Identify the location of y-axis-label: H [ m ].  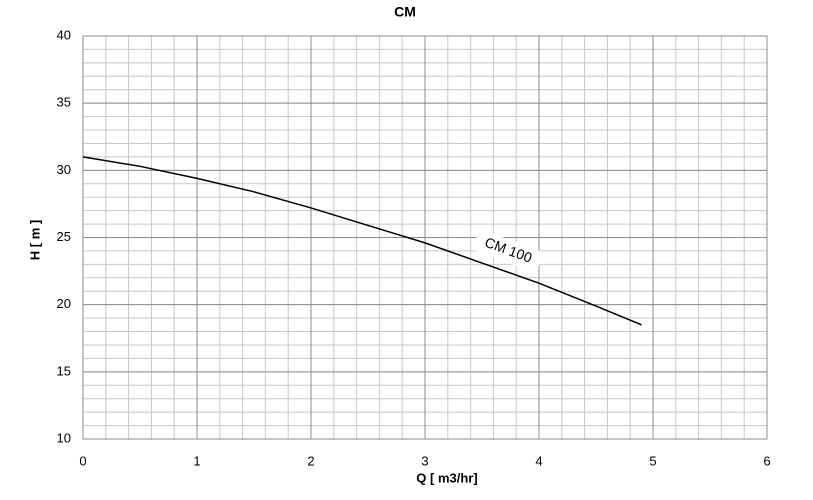
(34, 240).